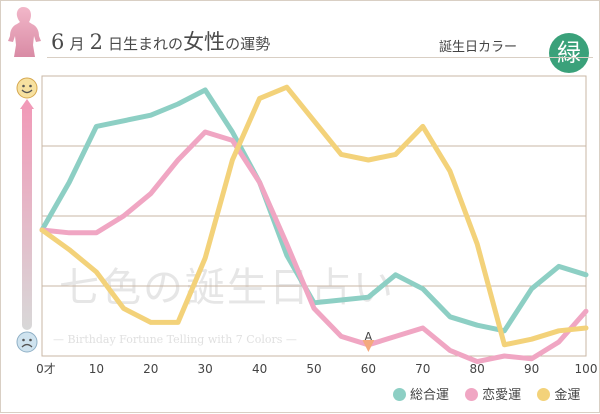  I want to click on header-divider, so click(320, 57).